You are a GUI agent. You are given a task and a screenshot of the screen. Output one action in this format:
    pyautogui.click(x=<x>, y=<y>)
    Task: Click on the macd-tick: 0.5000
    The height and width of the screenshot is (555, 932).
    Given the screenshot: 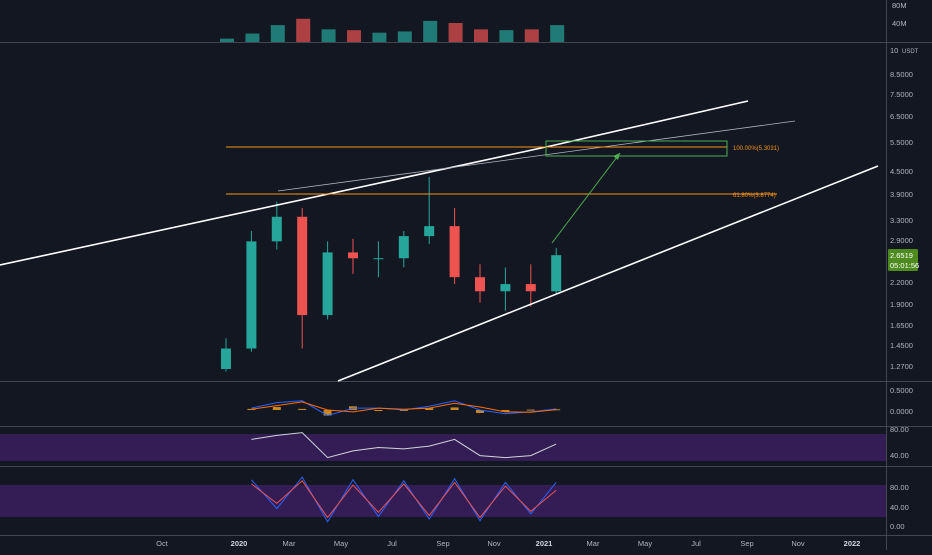 What is the action you would take?
    pyautogui.click(x=901, y=390)
    